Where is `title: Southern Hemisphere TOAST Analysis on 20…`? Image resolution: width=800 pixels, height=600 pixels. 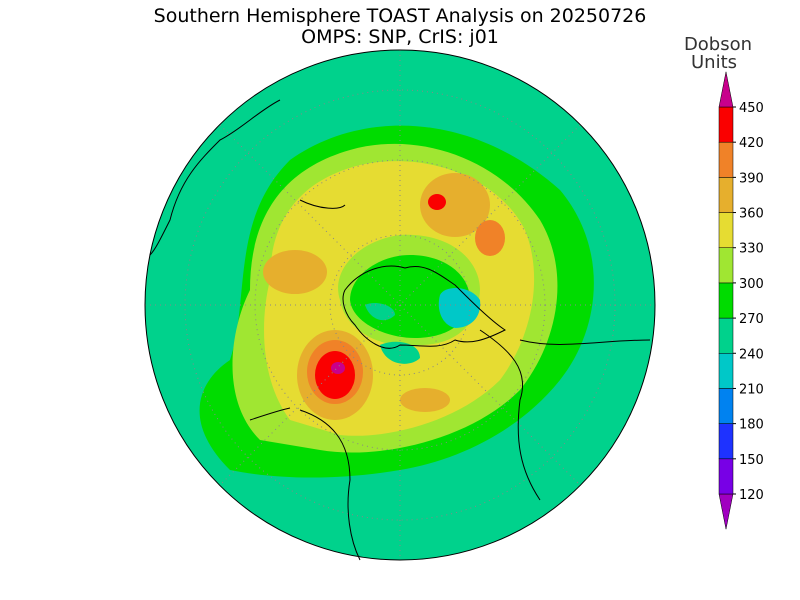
title: Southern Hemisphere TOAST Analysis on 20… is located at coordinates (400, 16).